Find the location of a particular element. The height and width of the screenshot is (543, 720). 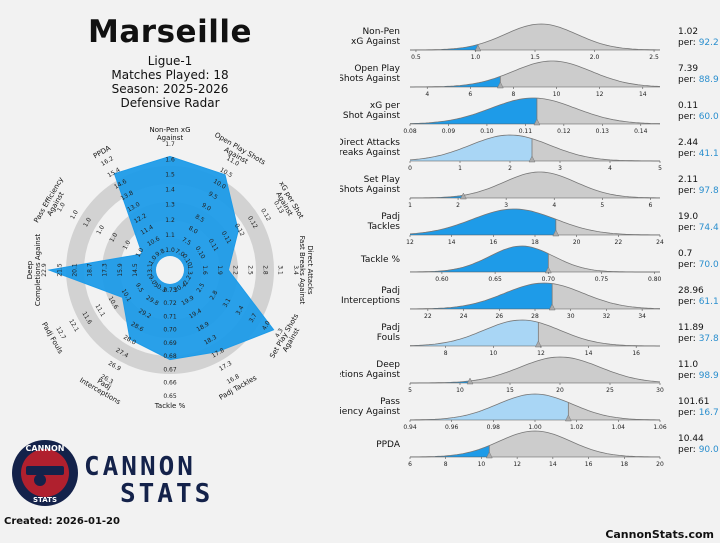

distribution-tick-label: 0.96 is located at coordinates (452, 427).